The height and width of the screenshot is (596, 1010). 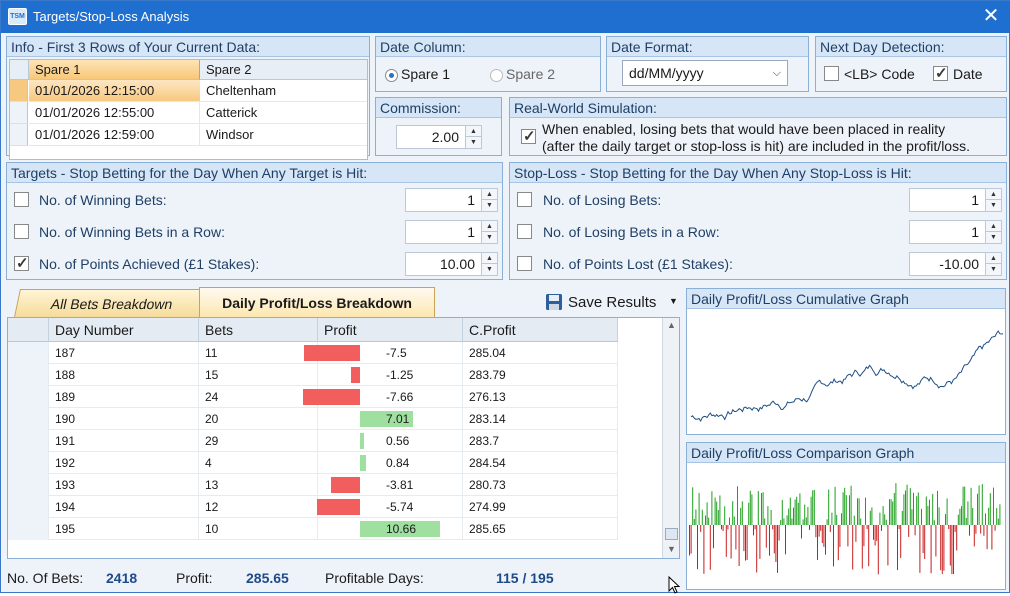 I want to click on lb-code-checkbox, so click(x=831, y=73).